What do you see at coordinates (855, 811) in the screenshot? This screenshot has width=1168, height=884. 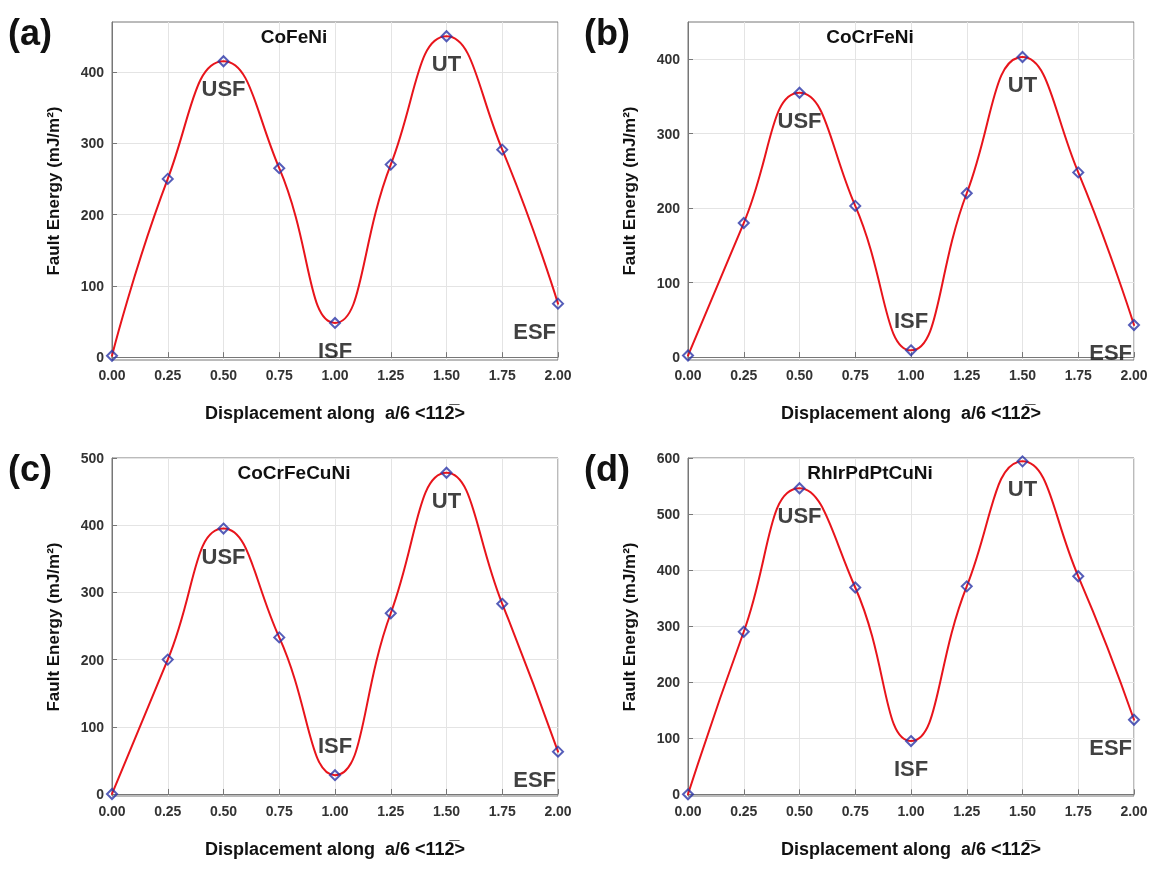 I see `x-tick-label: 0.75` at bounding box center [855, 811].